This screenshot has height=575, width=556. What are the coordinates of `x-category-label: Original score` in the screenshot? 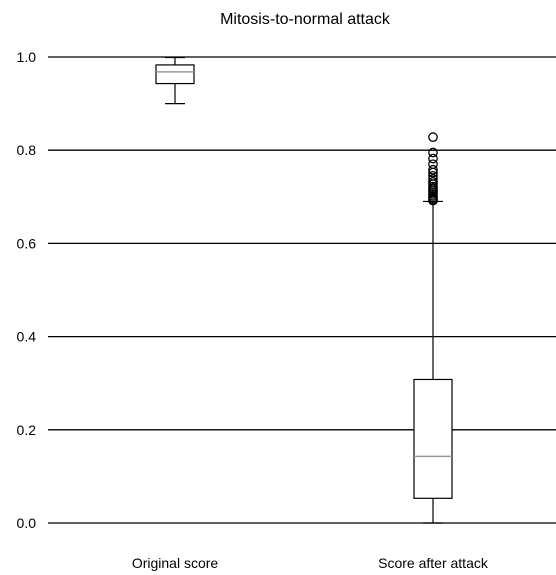 It's located at (175, 563).